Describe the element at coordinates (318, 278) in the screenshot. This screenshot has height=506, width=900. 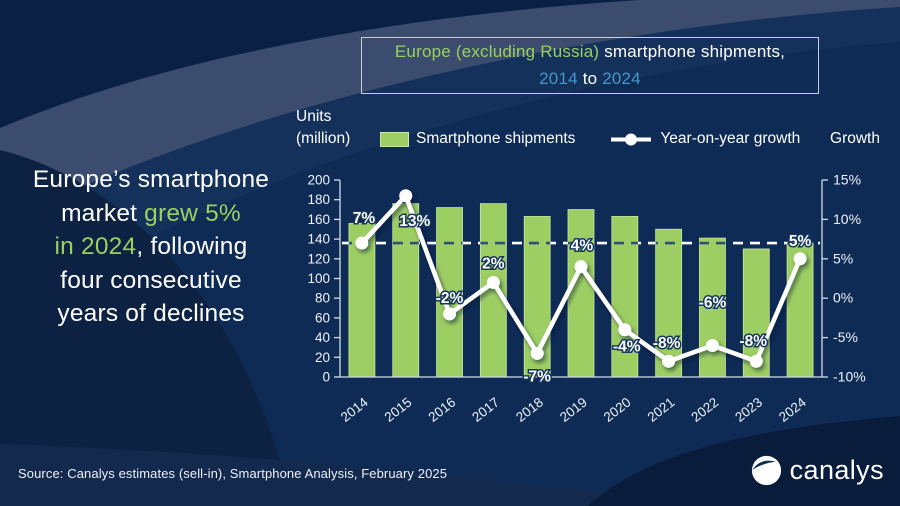
I see `left-tick-label: 100` at that location.